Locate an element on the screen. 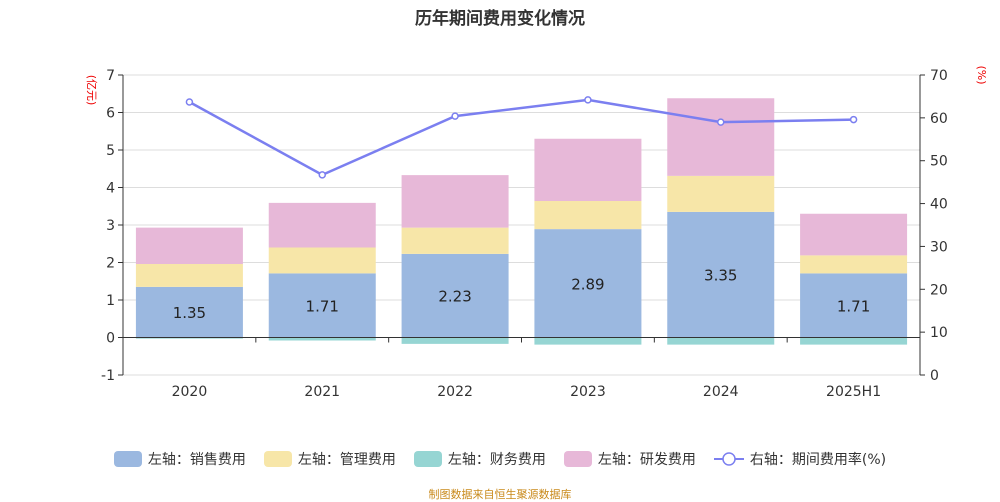  left-tick-label: 3 is located at coordinates (110, 226).